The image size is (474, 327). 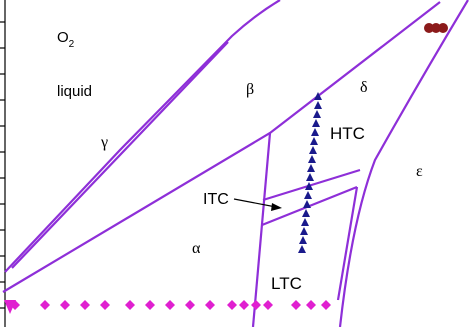 I want to click on htc-markers, so click(x=310, y=172).